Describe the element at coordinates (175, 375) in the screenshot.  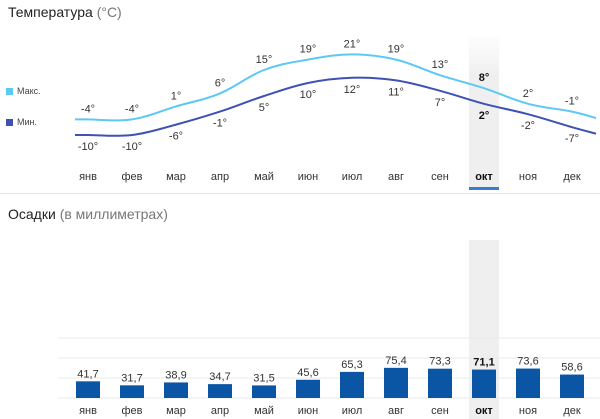
I see `precip-value-label: 38,9` at that location.